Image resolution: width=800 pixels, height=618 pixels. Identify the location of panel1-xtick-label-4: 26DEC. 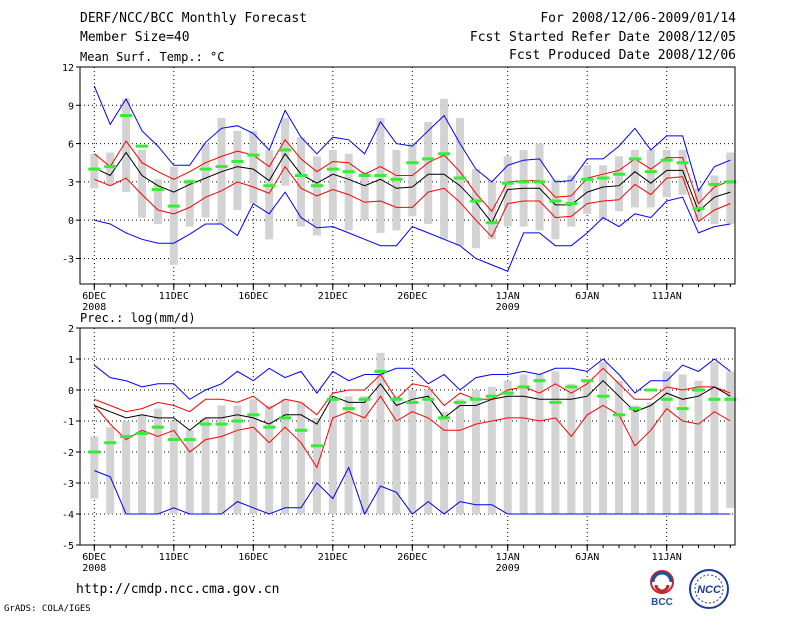
(412, 296).